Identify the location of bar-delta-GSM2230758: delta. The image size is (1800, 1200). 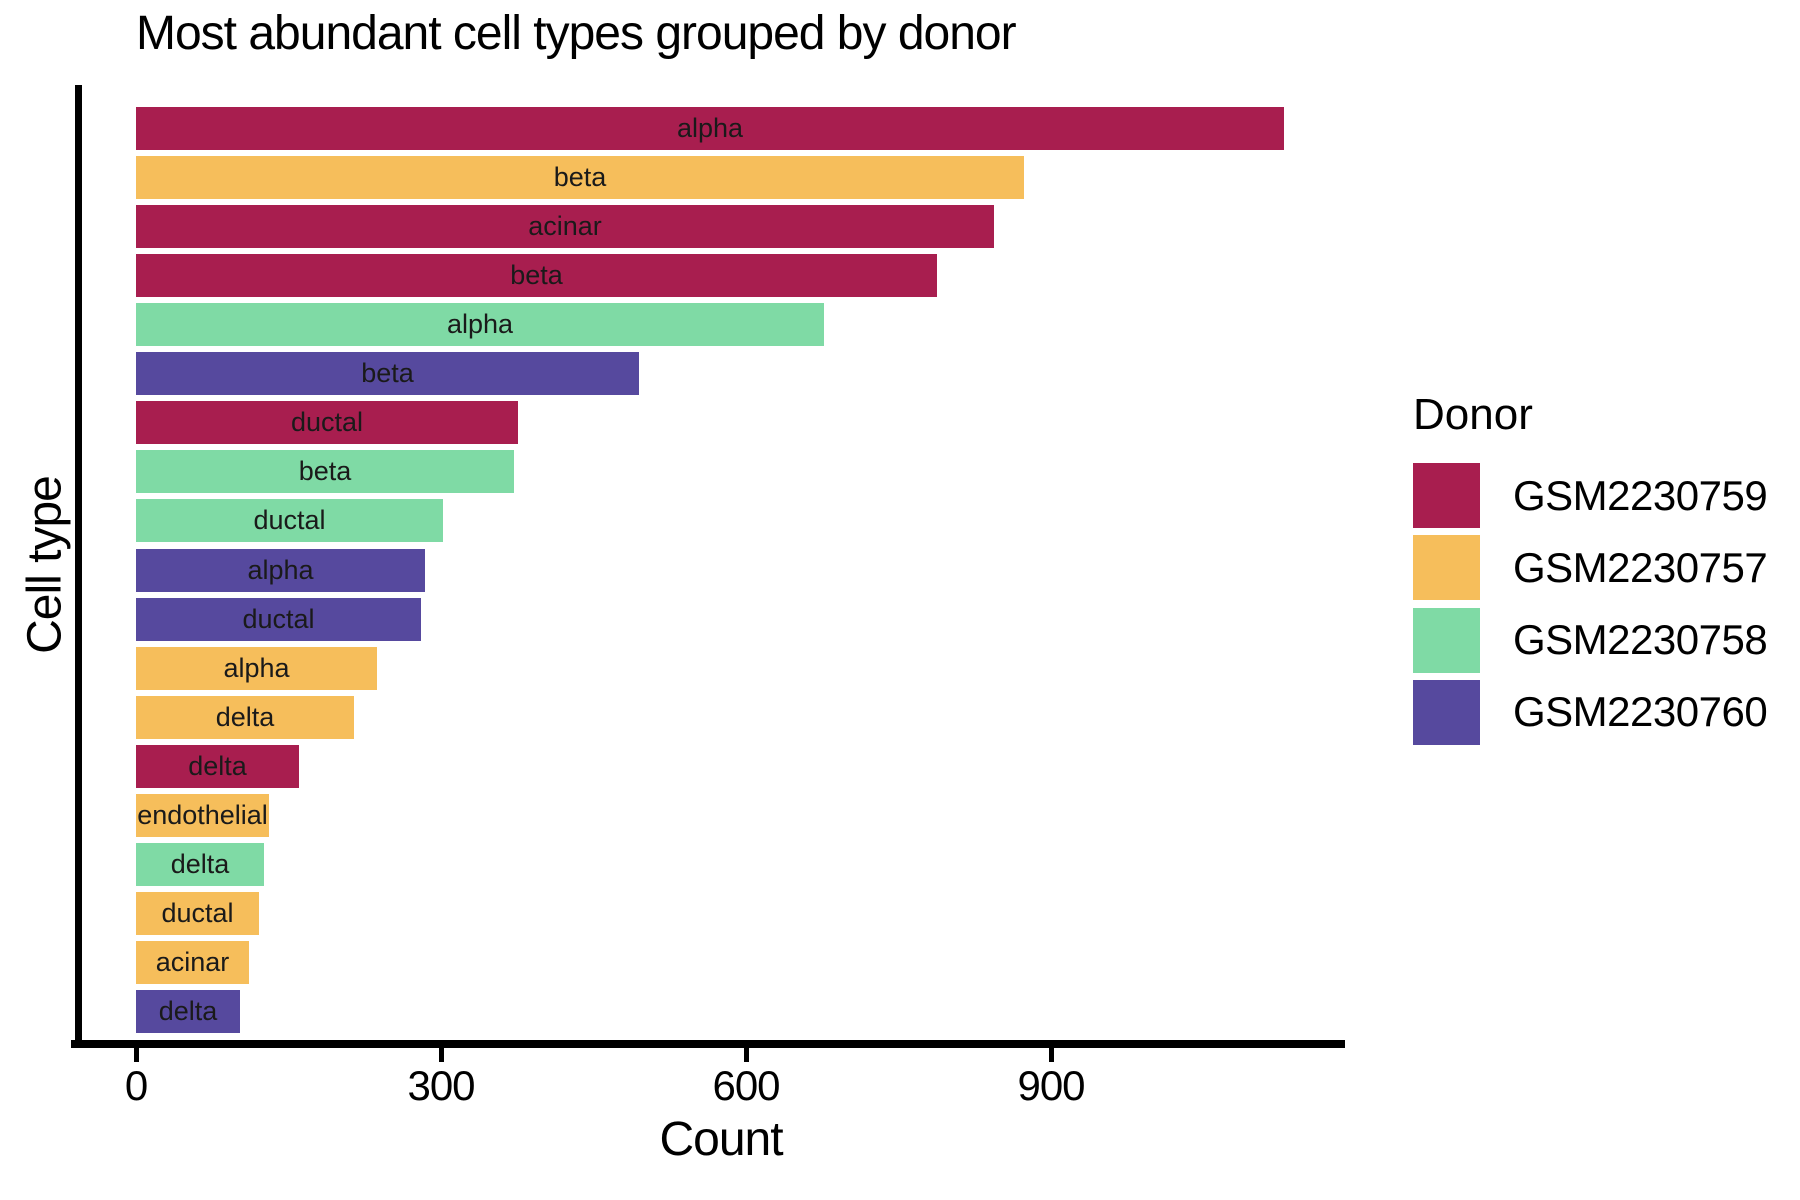
(200, 864).